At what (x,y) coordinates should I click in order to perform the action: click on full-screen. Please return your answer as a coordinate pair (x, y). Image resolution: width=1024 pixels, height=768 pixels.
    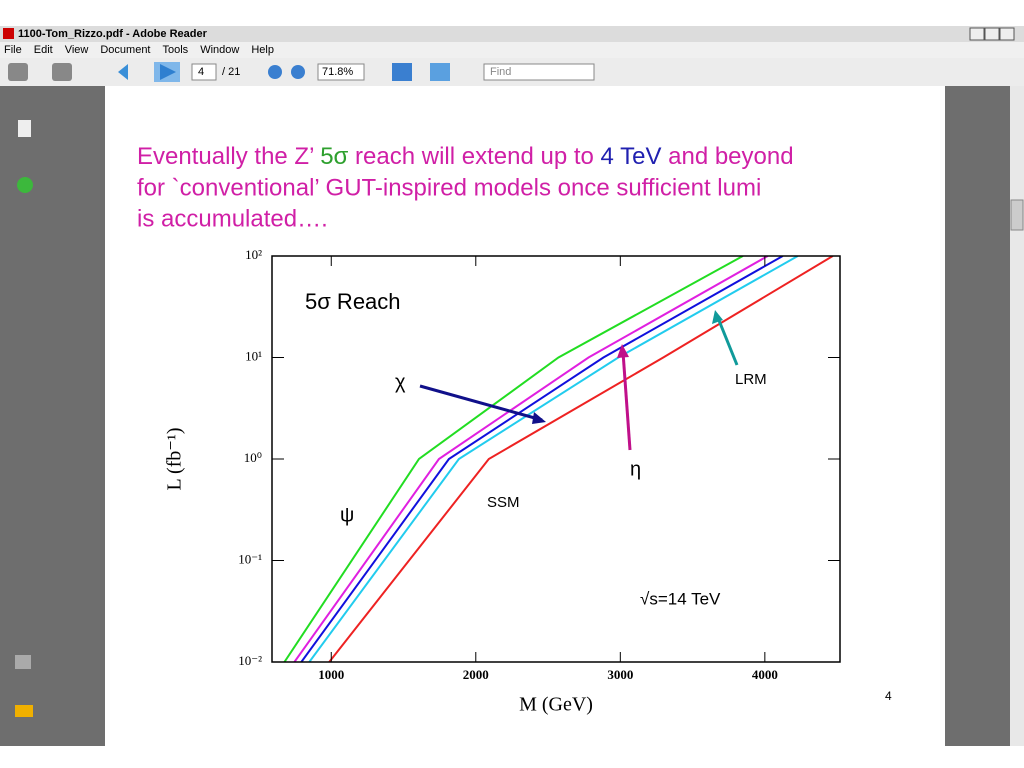
    Looking at the image, I should click on (440, 72).